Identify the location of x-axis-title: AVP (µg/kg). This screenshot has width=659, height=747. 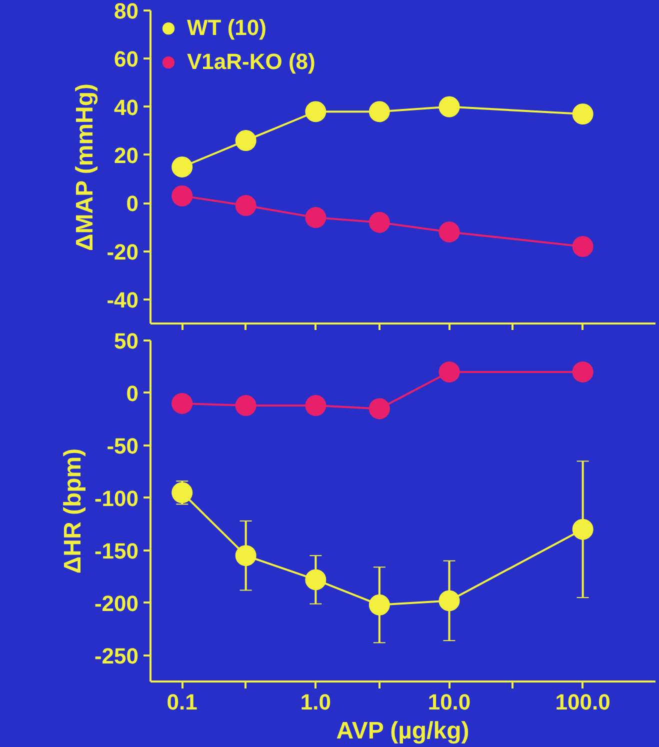
(403, 731).